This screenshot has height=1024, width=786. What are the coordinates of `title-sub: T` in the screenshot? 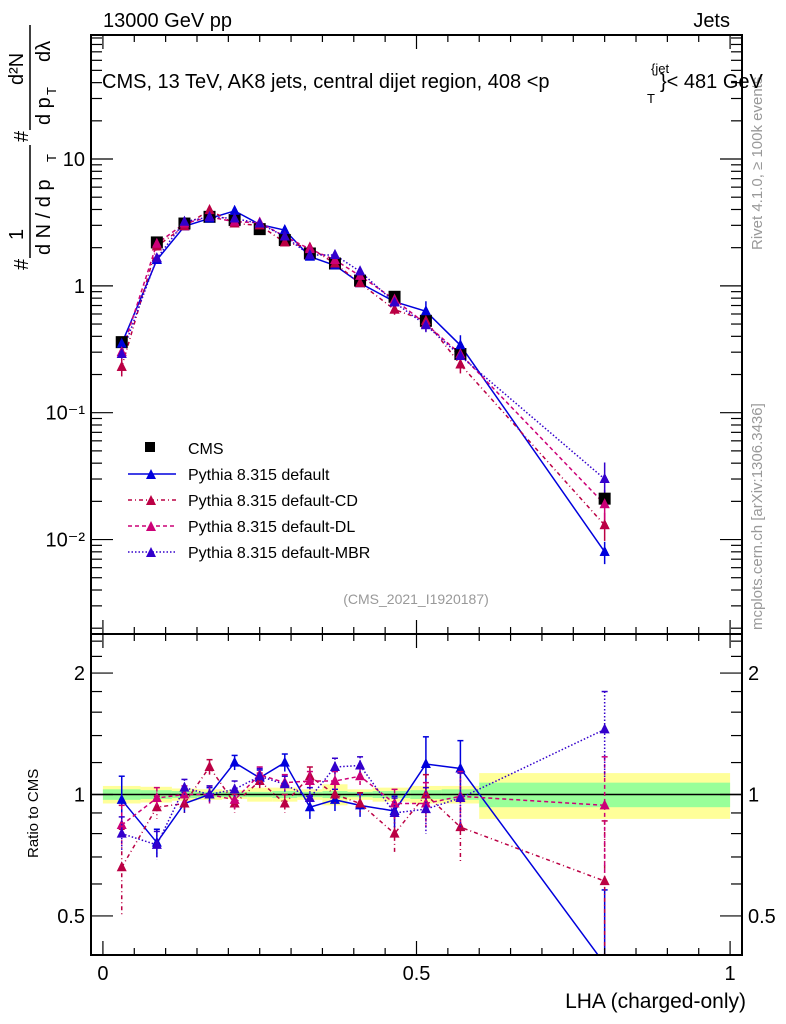 It's located at (651, 98).